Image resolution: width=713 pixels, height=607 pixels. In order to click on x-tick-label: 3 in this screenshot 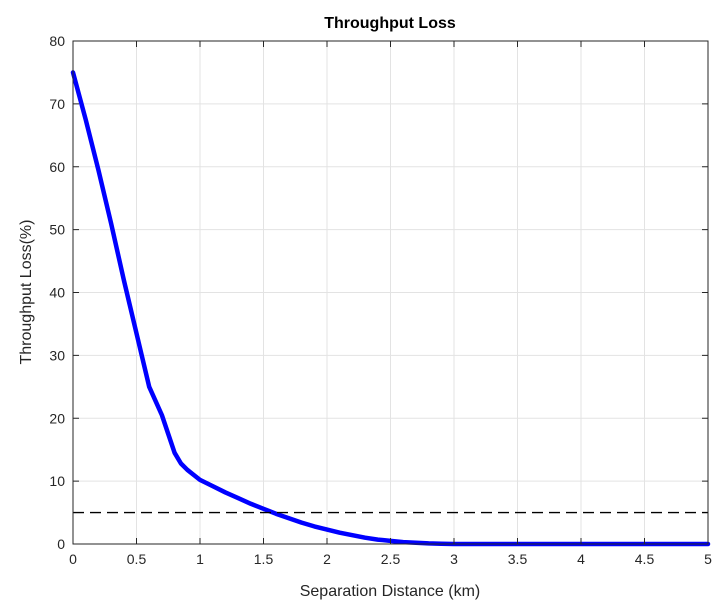, I will do `click(454, 559)`.